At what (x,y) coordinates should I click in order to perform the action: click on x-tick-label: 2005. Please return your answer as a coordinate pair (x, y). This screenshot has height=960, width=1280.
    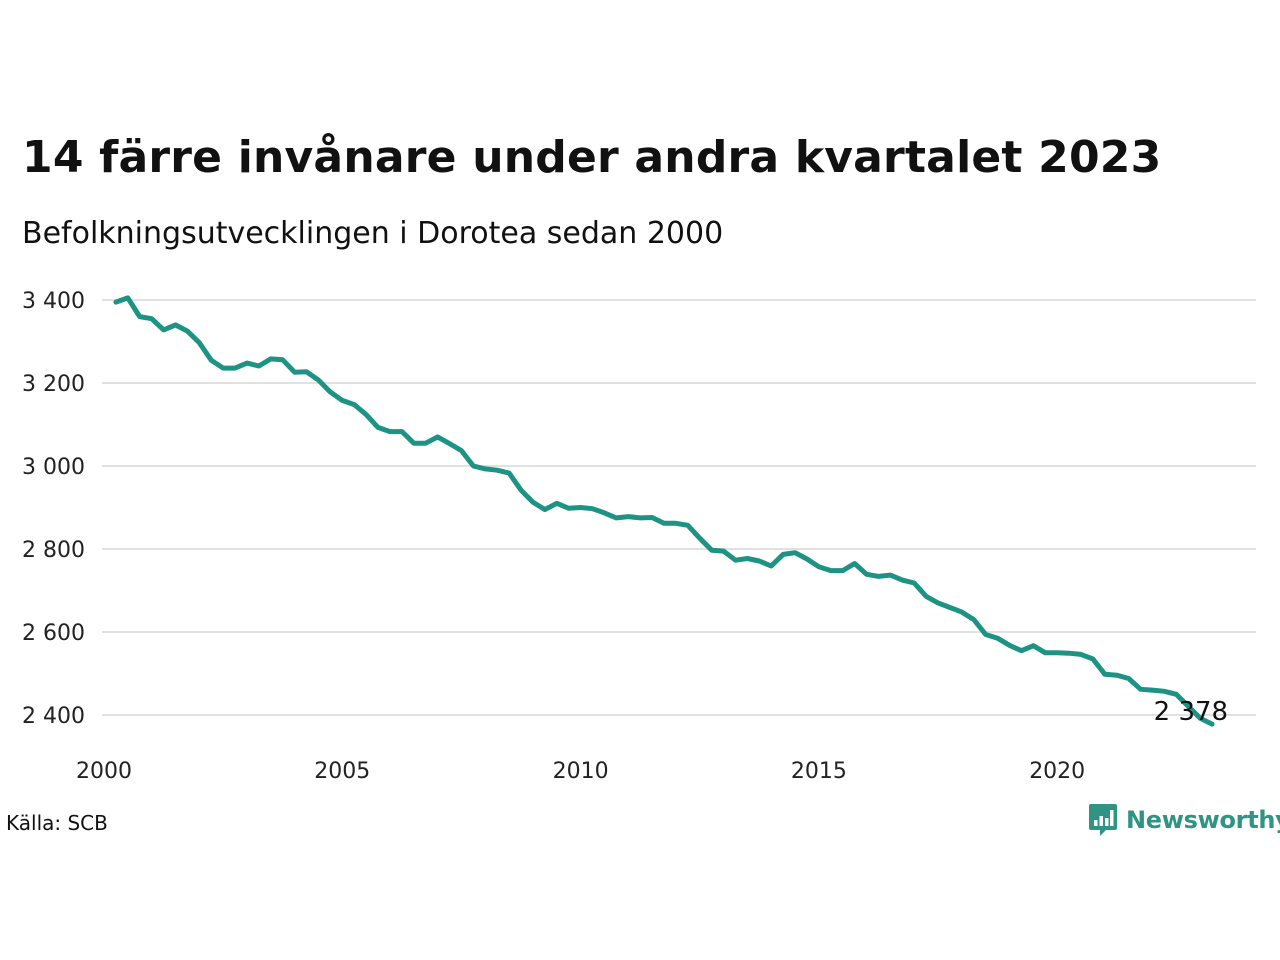
    Looking at the image, I should click on (342, 771).